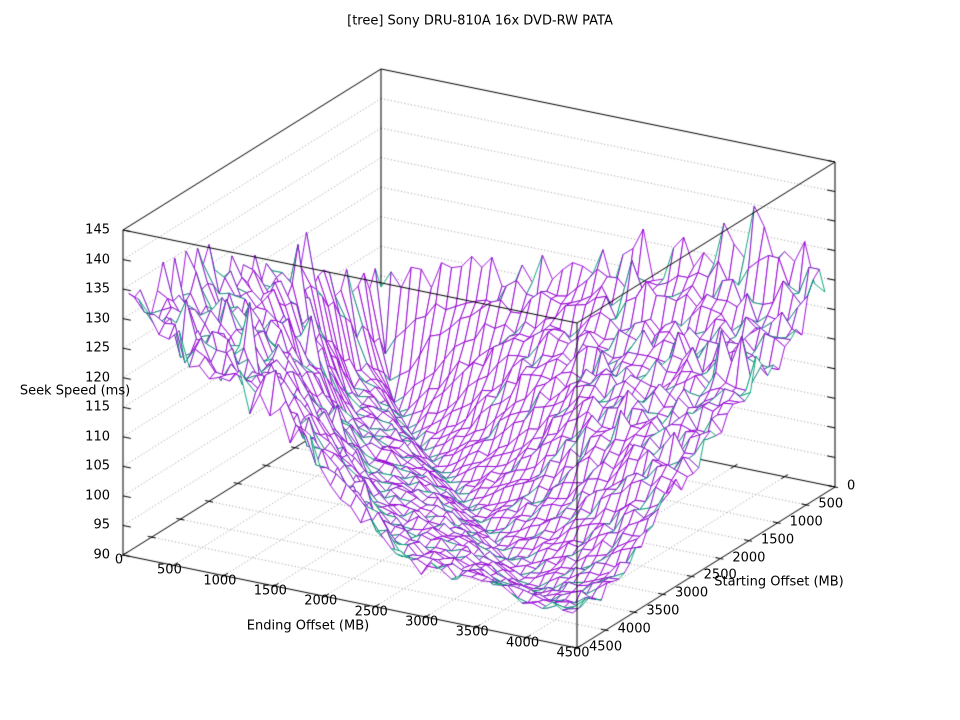  What do you see at coordinates (75, 391) in the screenshot?
I see `z-axis-title: Seek Speed (ms)` at bounding box center [75, 391].